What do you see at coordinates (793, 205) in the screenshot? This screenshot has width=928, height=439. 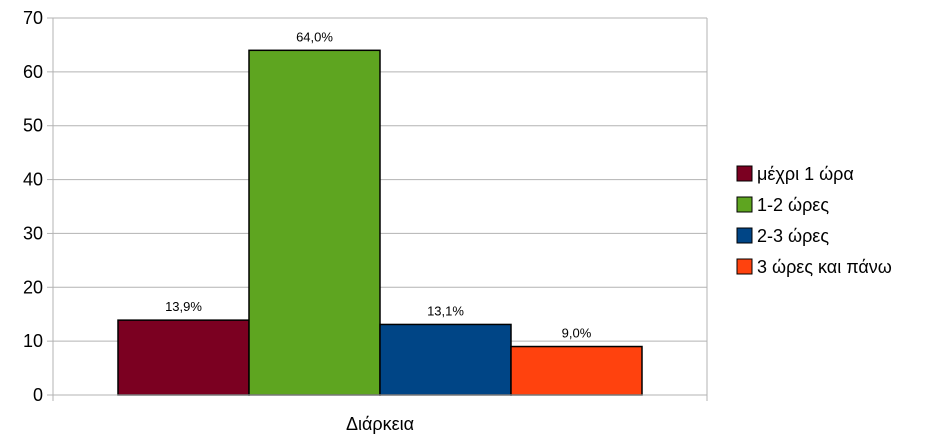 I see `legend-label: 1-2 ώρες` at bounding box center [793, 205].